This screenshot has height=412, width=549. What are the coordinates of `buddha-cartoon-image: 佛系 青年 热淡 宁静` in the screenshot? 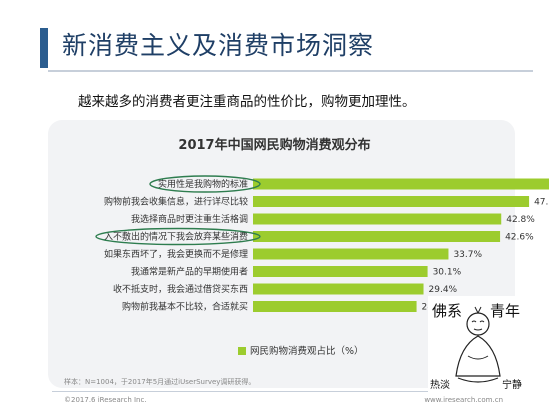 It's located at (478, 344).